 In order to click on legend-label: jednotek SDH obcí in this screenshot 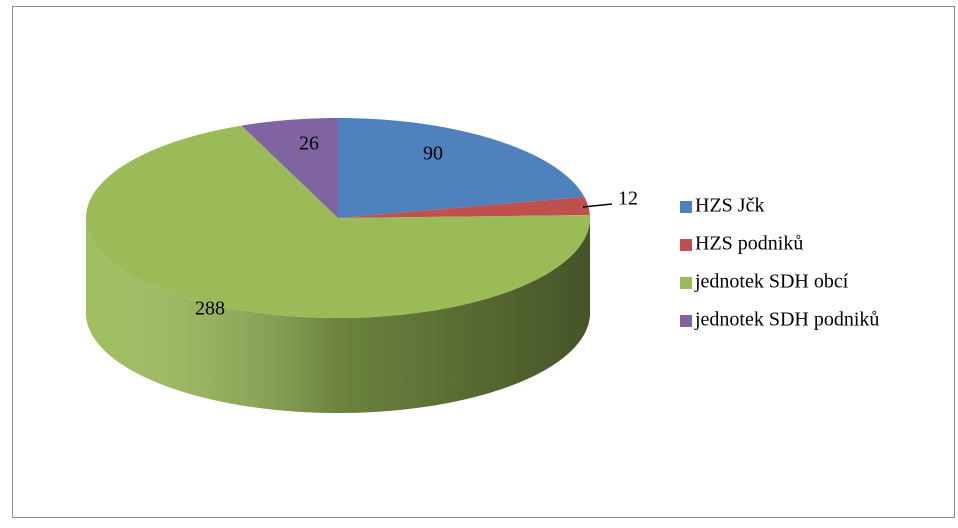, I will do `click(771, 282)`.